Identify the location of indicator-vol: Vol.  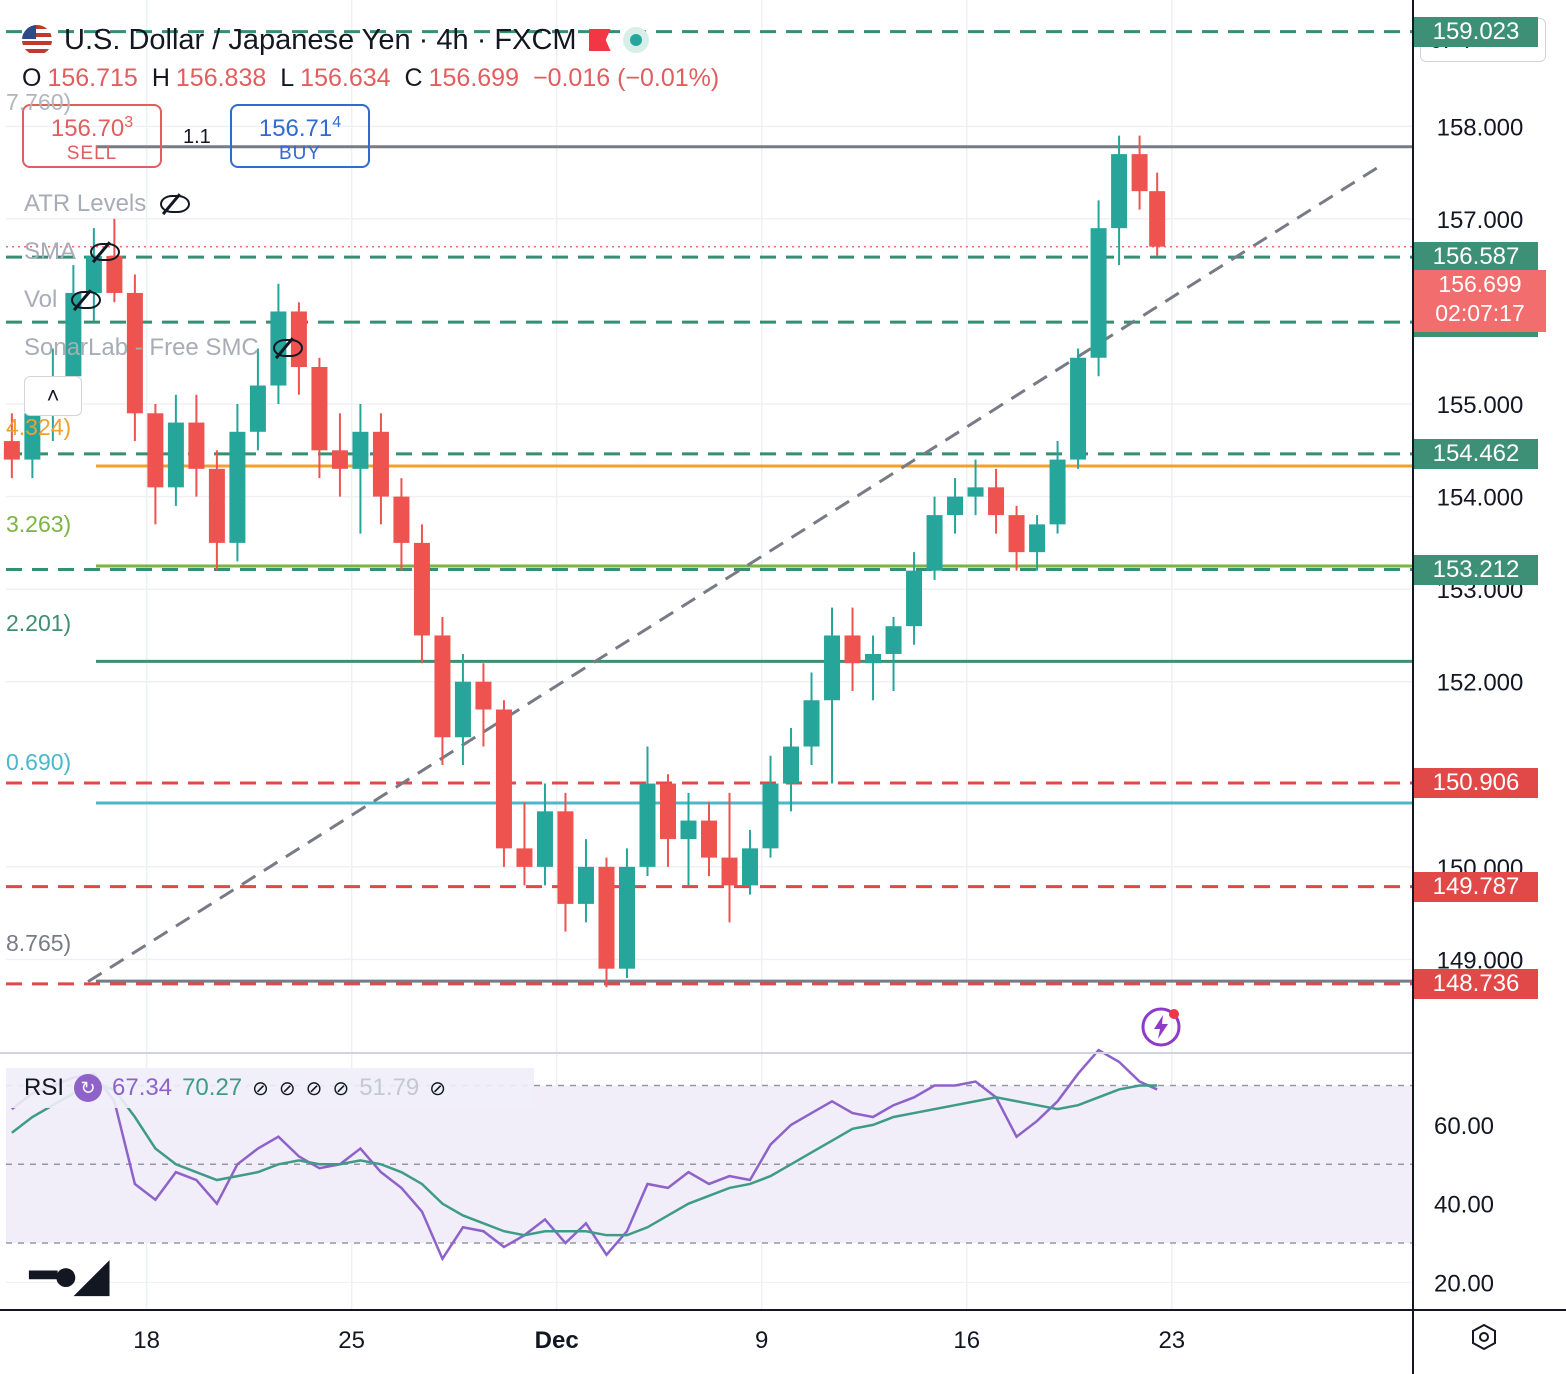
(63, 300).